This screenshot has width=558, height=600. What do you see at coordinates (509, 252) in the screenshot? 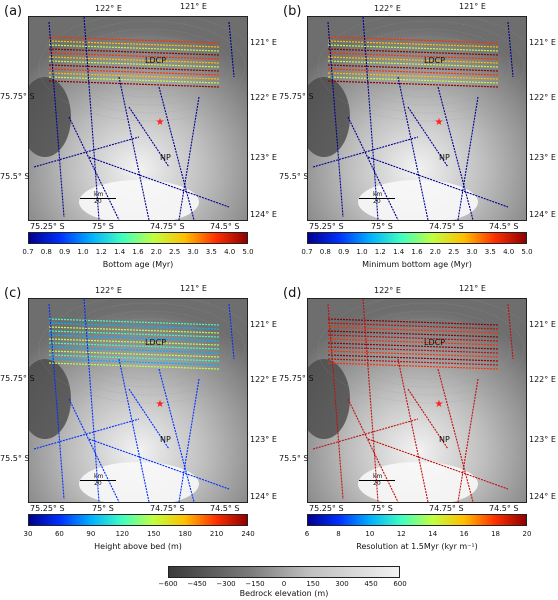
I see `colorbar-tick: 4.0` at bounding box center [509, 252].